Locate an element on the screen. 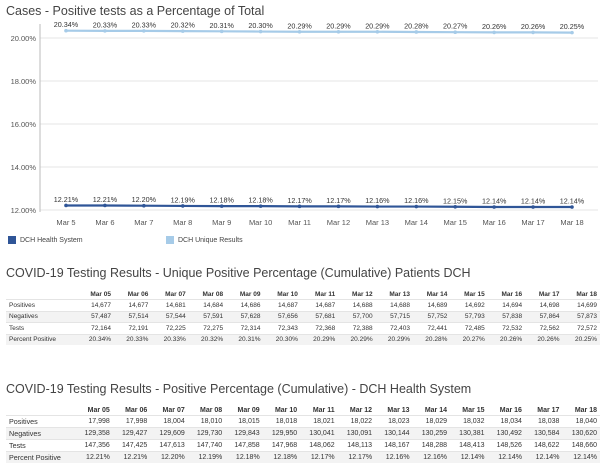 The width and height of the screenshot is (608, 474). table-cell: 14,687 is located at coordinates (282, 305).